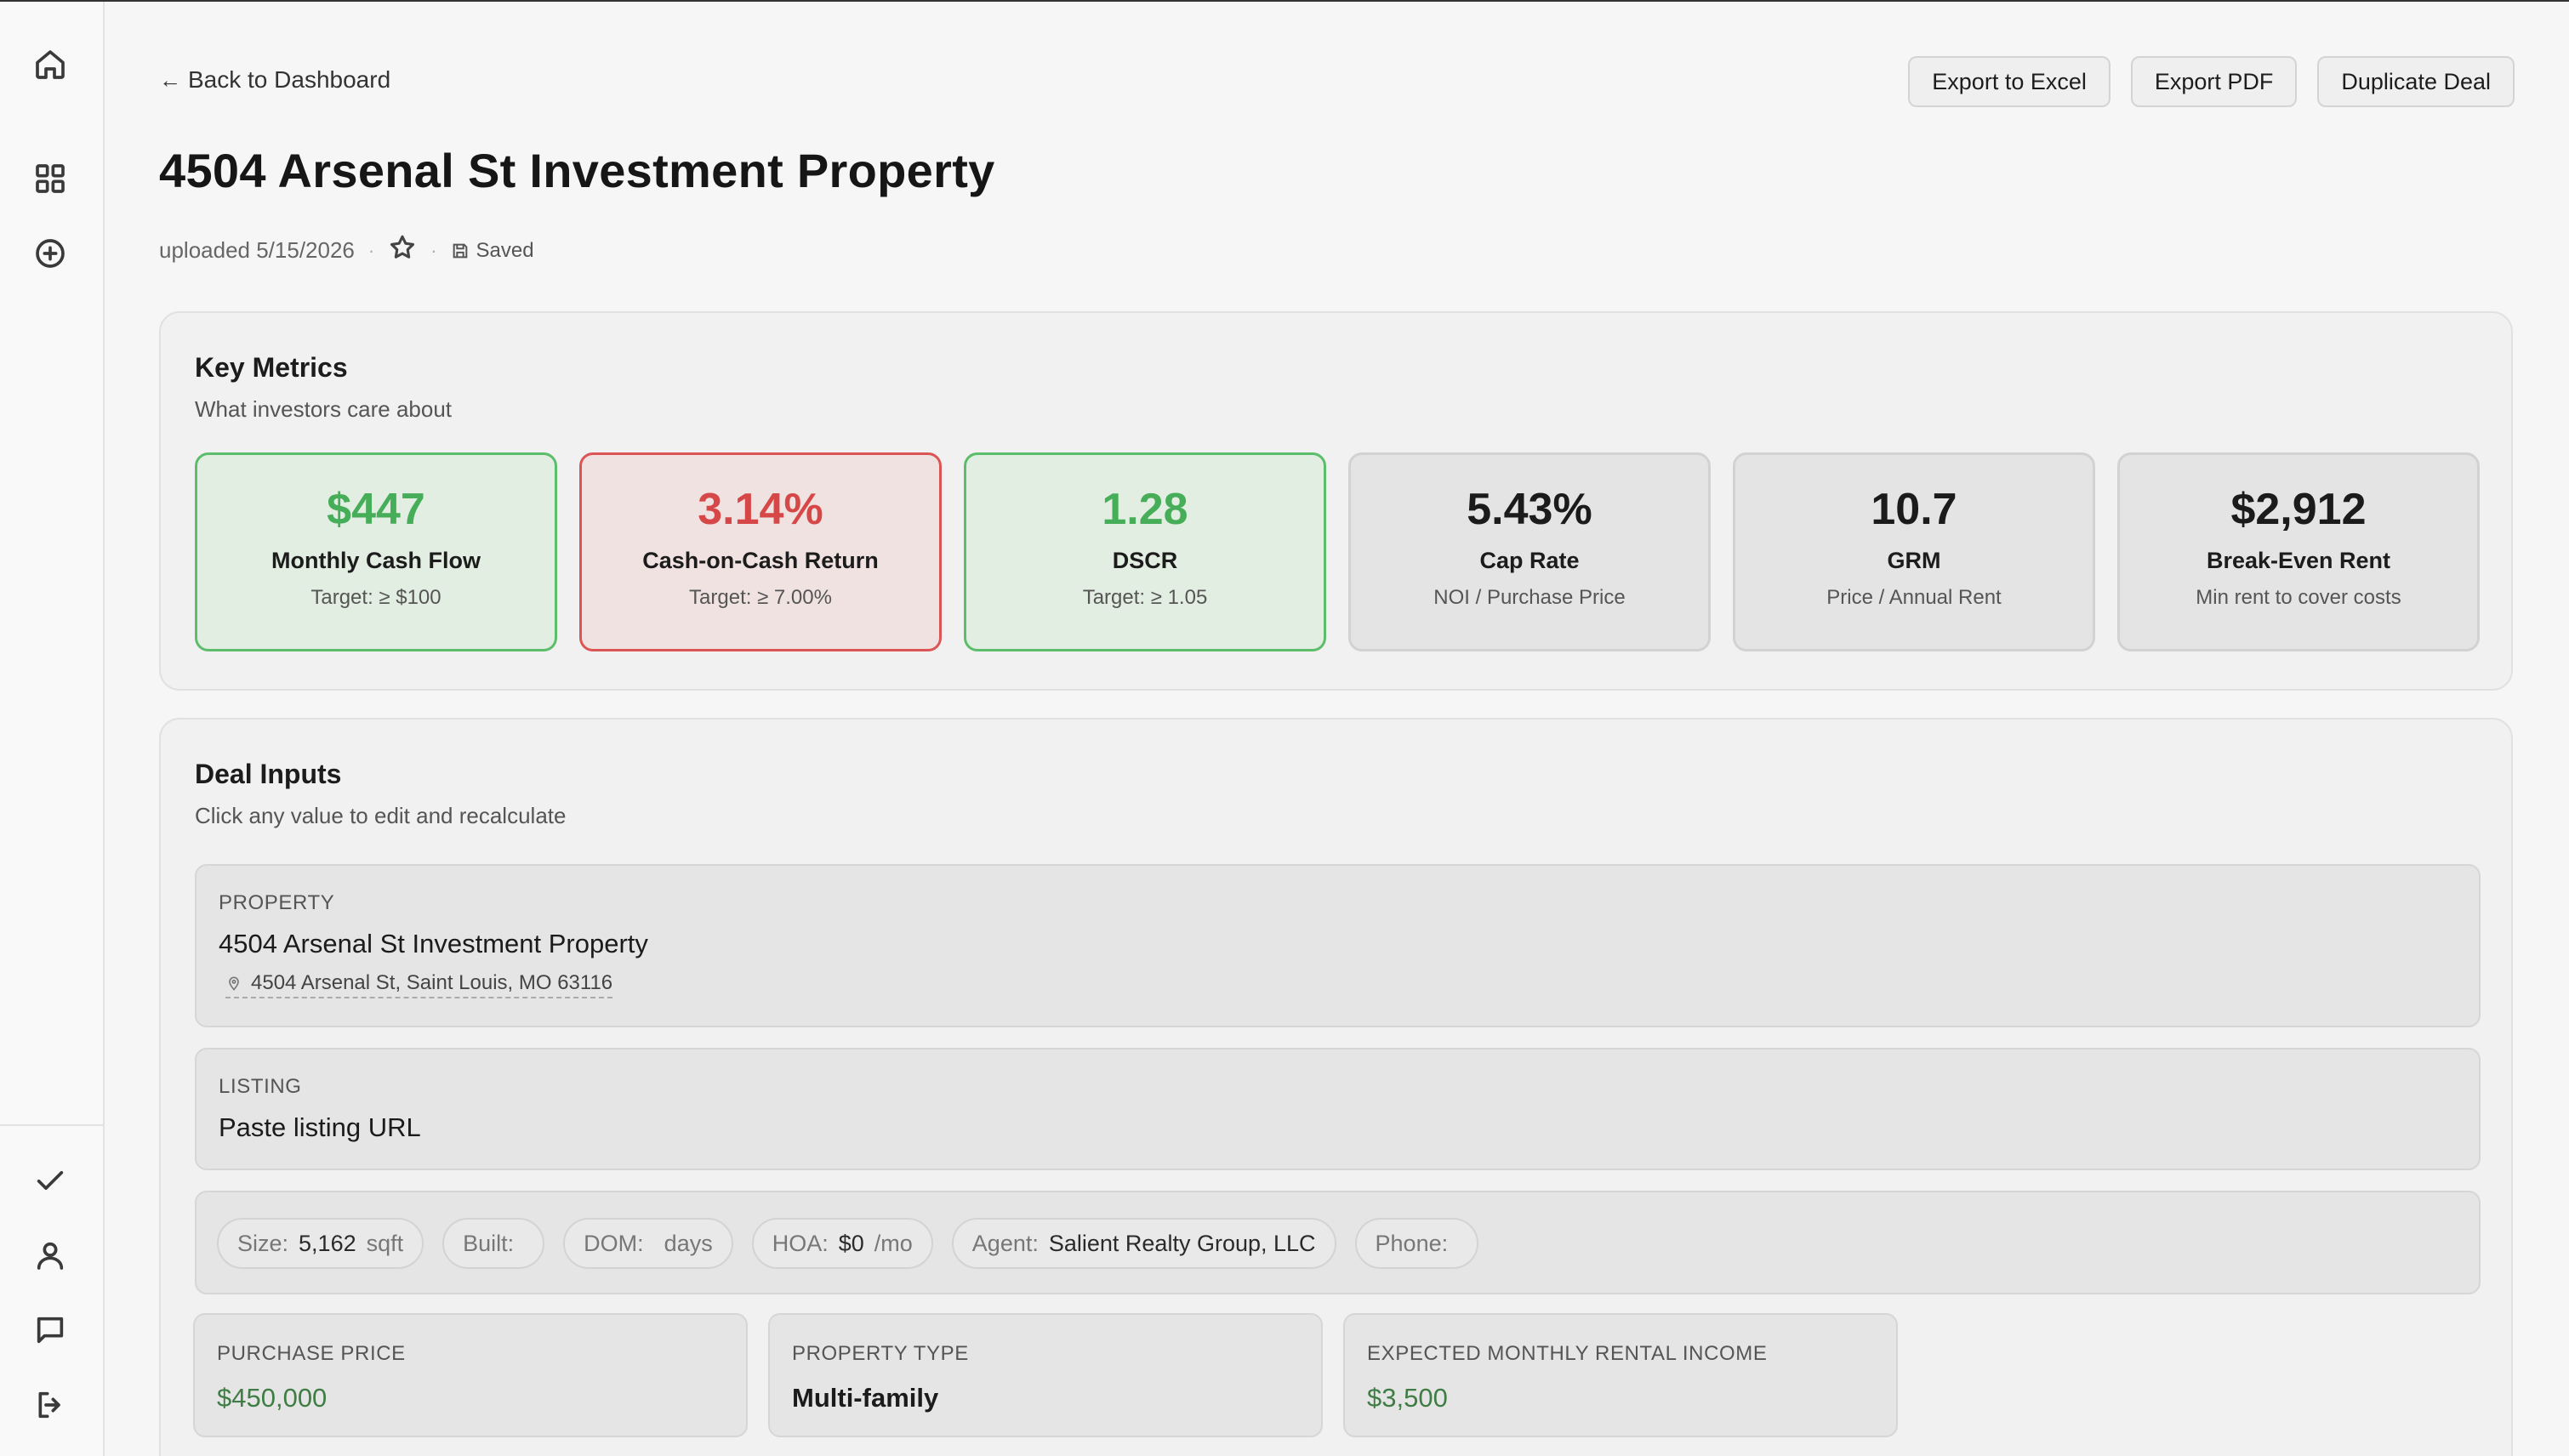  I want to click on rental-income-field: EXPECTED MONTHLY RENTAL INCOME $3,500, so click(1620, 1375).